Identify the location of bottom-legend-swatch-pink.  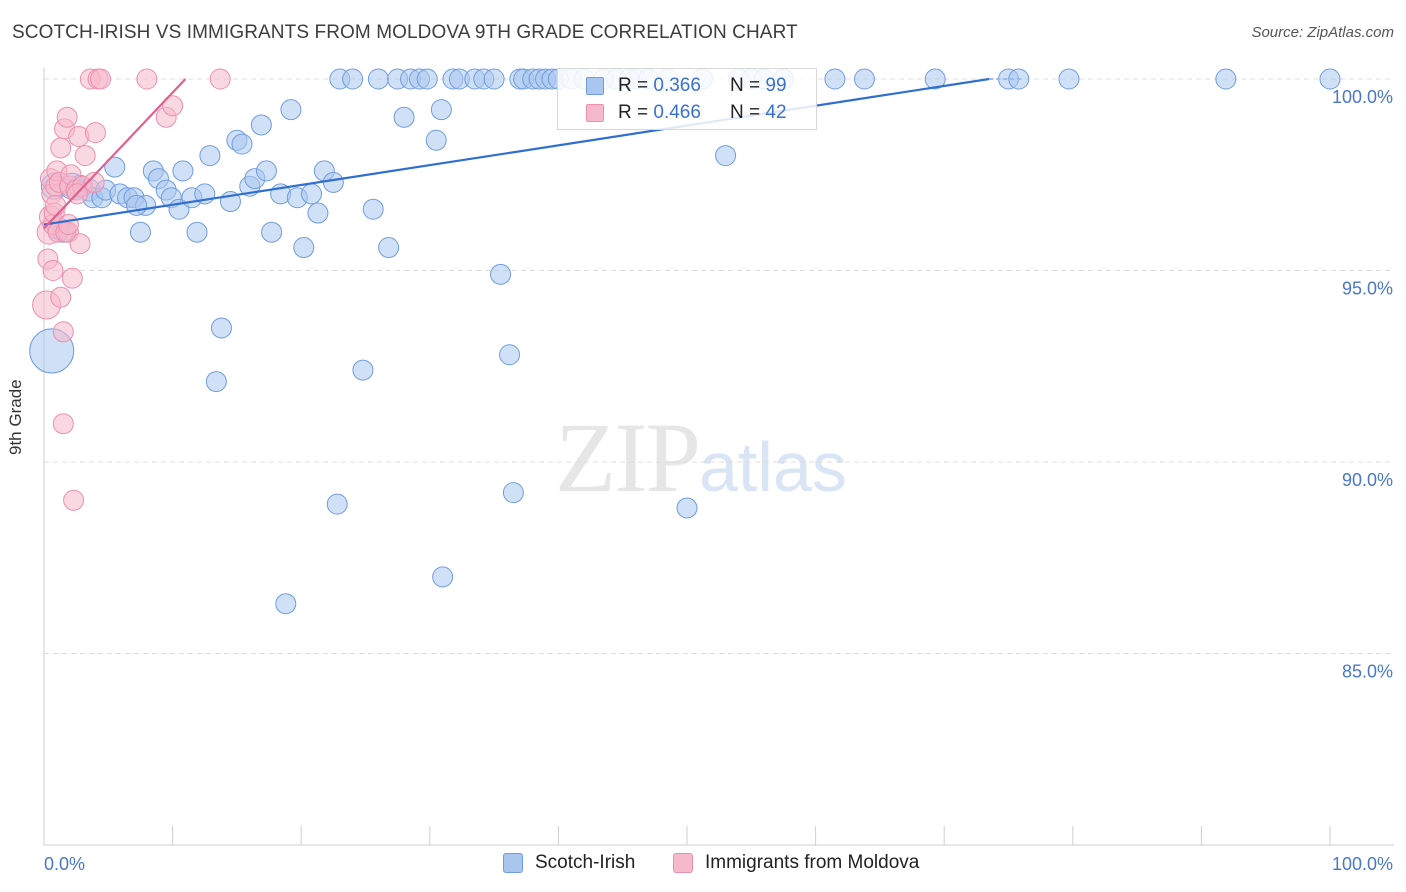
(683, 863).